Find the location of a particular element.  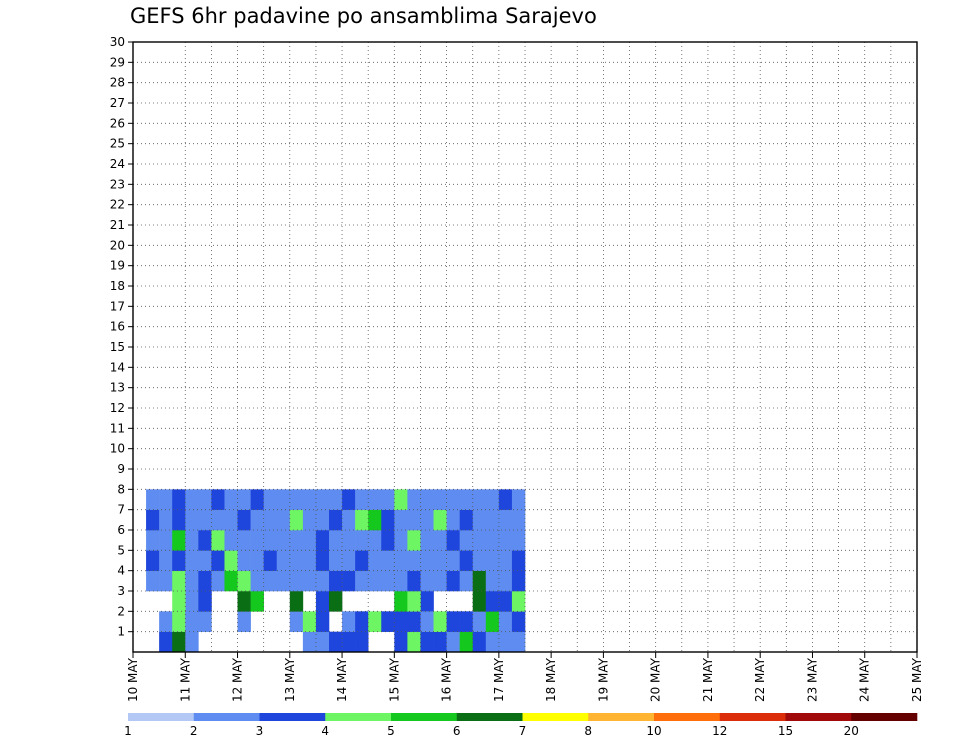

x-tick-label: 23 MAY is located at coordinates (812, 679).